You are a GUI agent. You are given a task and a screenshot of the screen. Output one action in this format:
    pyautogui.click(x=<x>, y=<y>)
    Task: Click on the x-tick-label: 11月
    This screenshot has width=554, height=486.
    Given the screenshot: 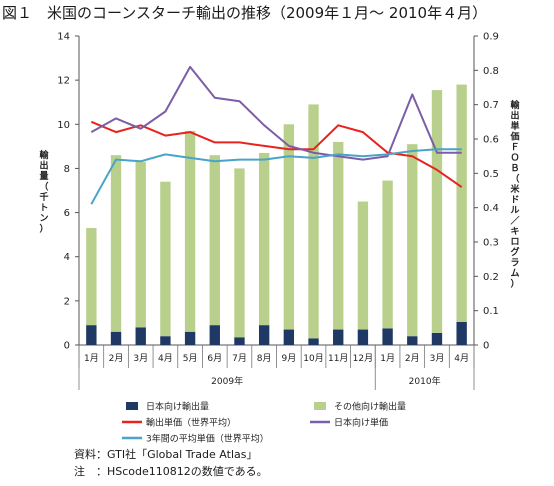 What is the action you would take?
    pyautogui.click(x=338, y=358)
    